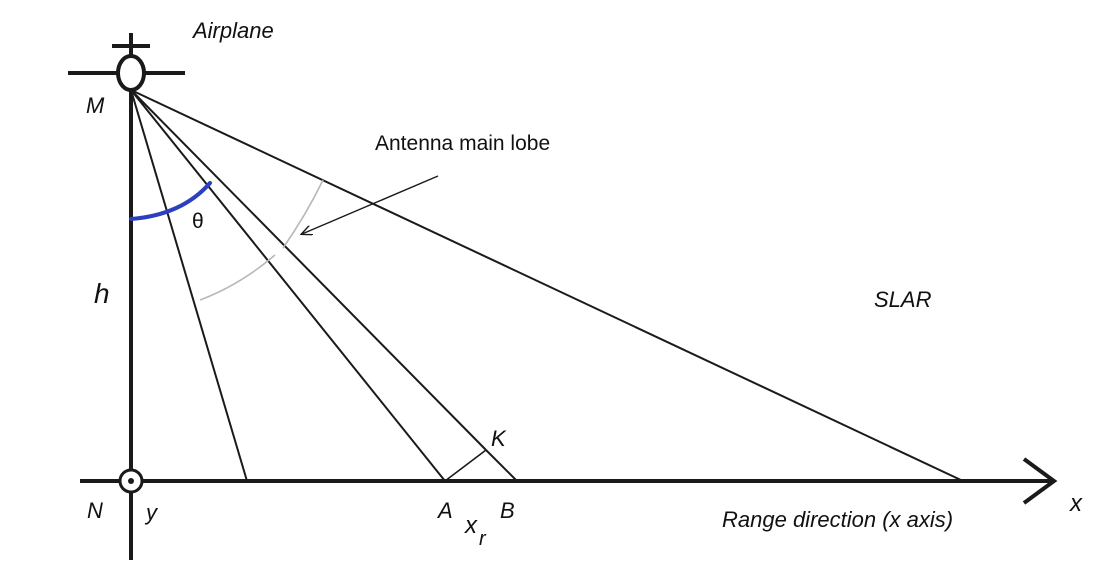  I want to click on ray-near-edge, so click(189, 285).